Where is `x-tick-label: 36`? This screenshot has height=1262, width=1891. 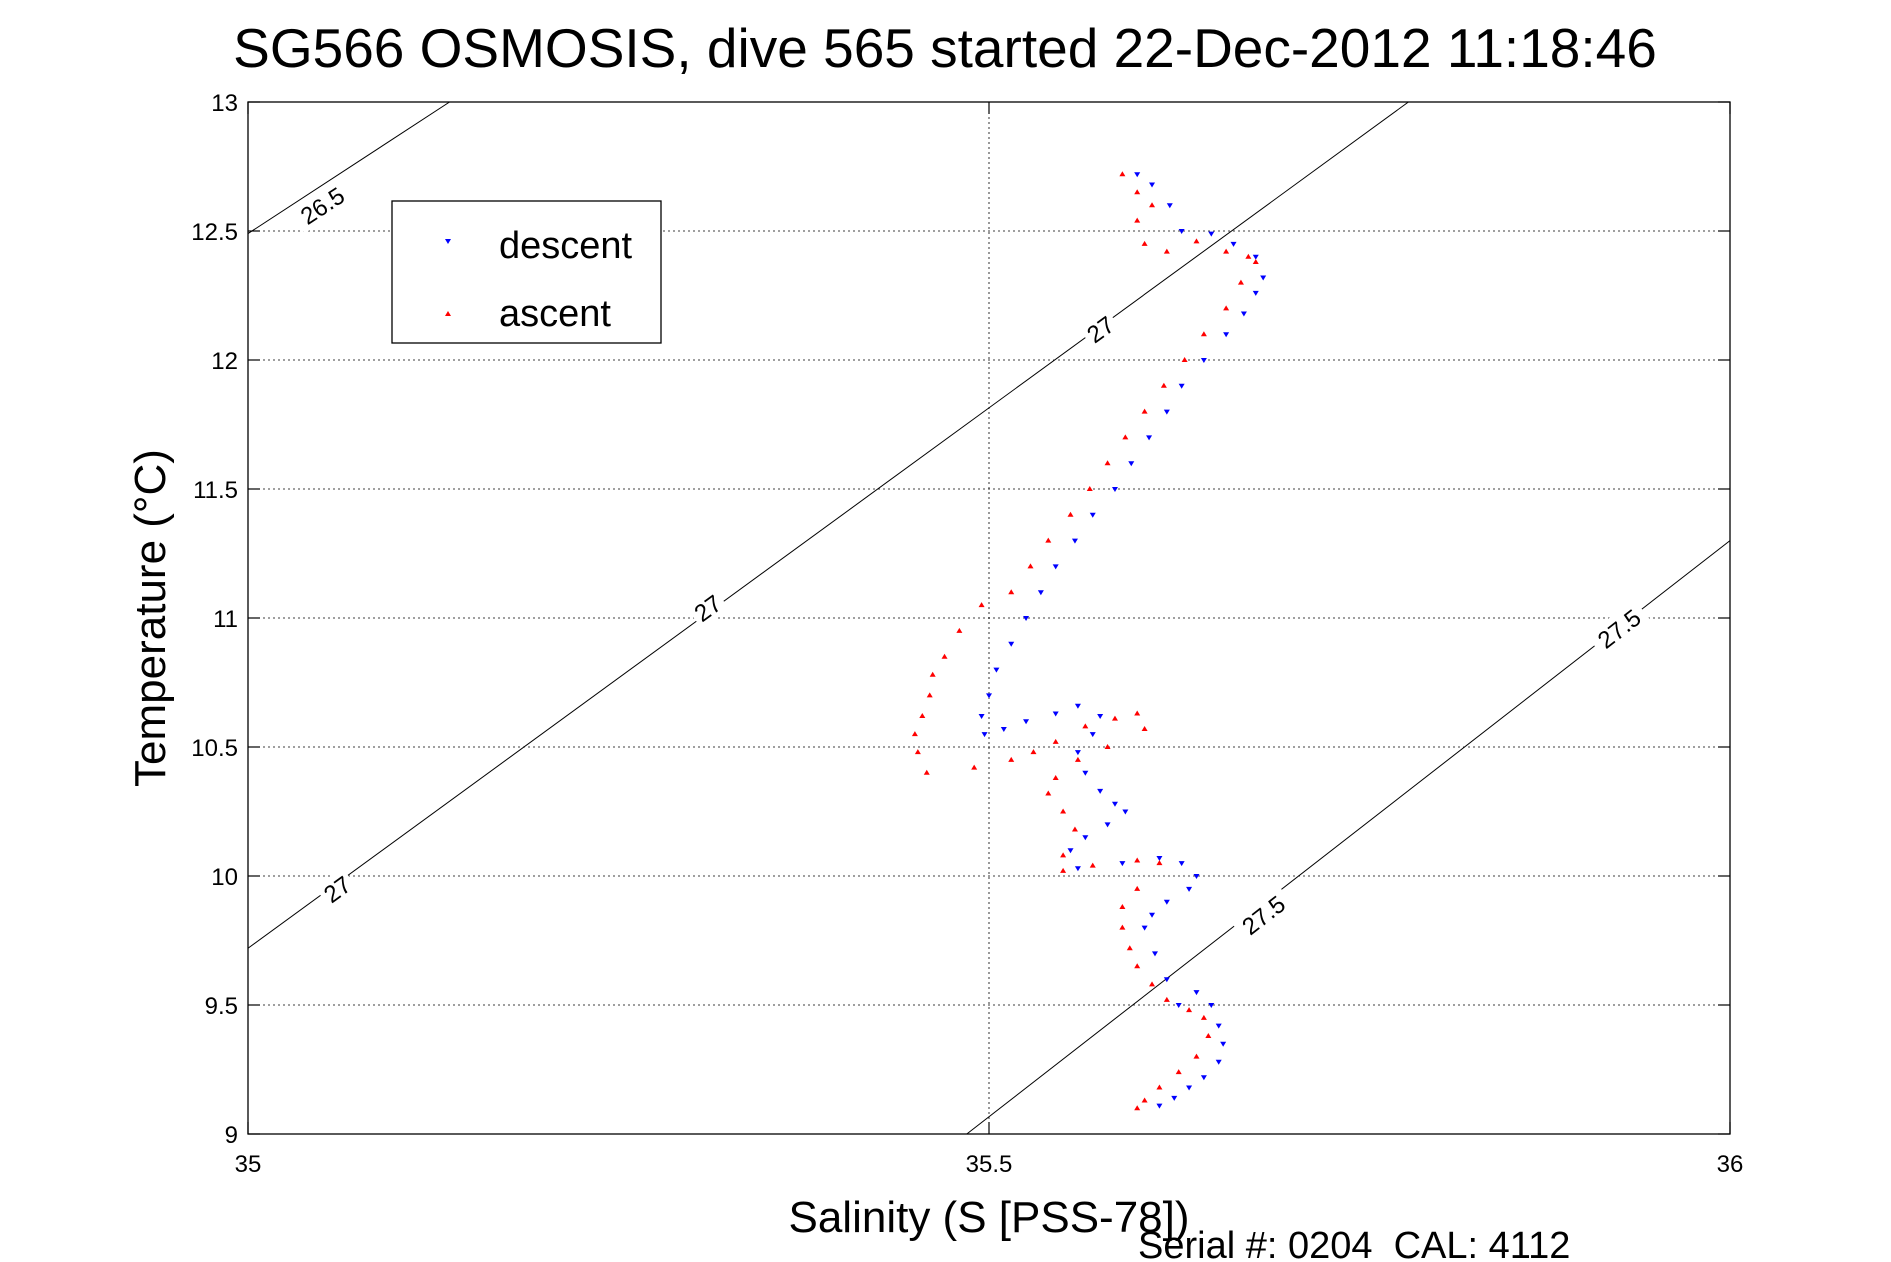
x-tick-label: 36 is located at coordinates (1730, 1164).